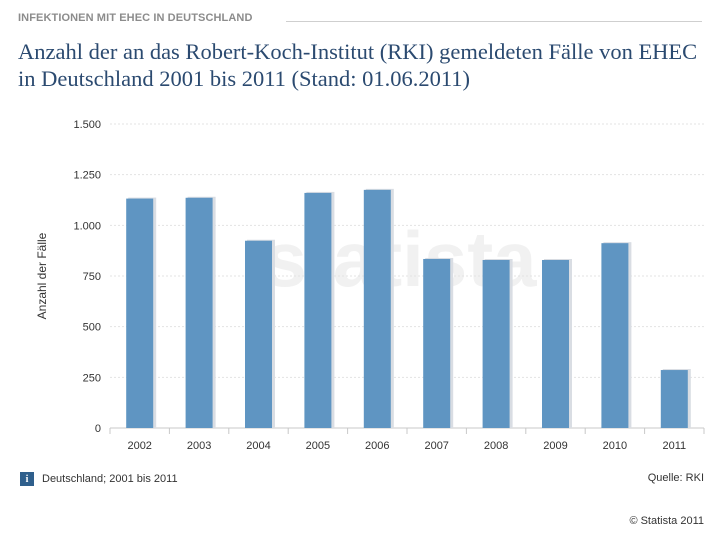 This screenshot has height=538, width=720. What do you see at coordinates (87, 125) in the screenshot?
I see `y-tick-label: 1.500` at bounding box center [87, 125].